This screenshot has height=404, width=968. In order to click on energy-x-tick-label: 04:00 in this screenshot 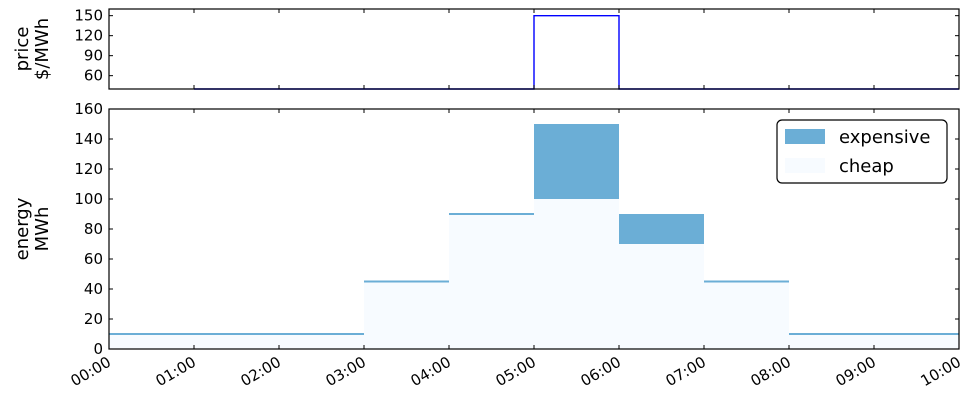, I will do `click(431, 371)`.